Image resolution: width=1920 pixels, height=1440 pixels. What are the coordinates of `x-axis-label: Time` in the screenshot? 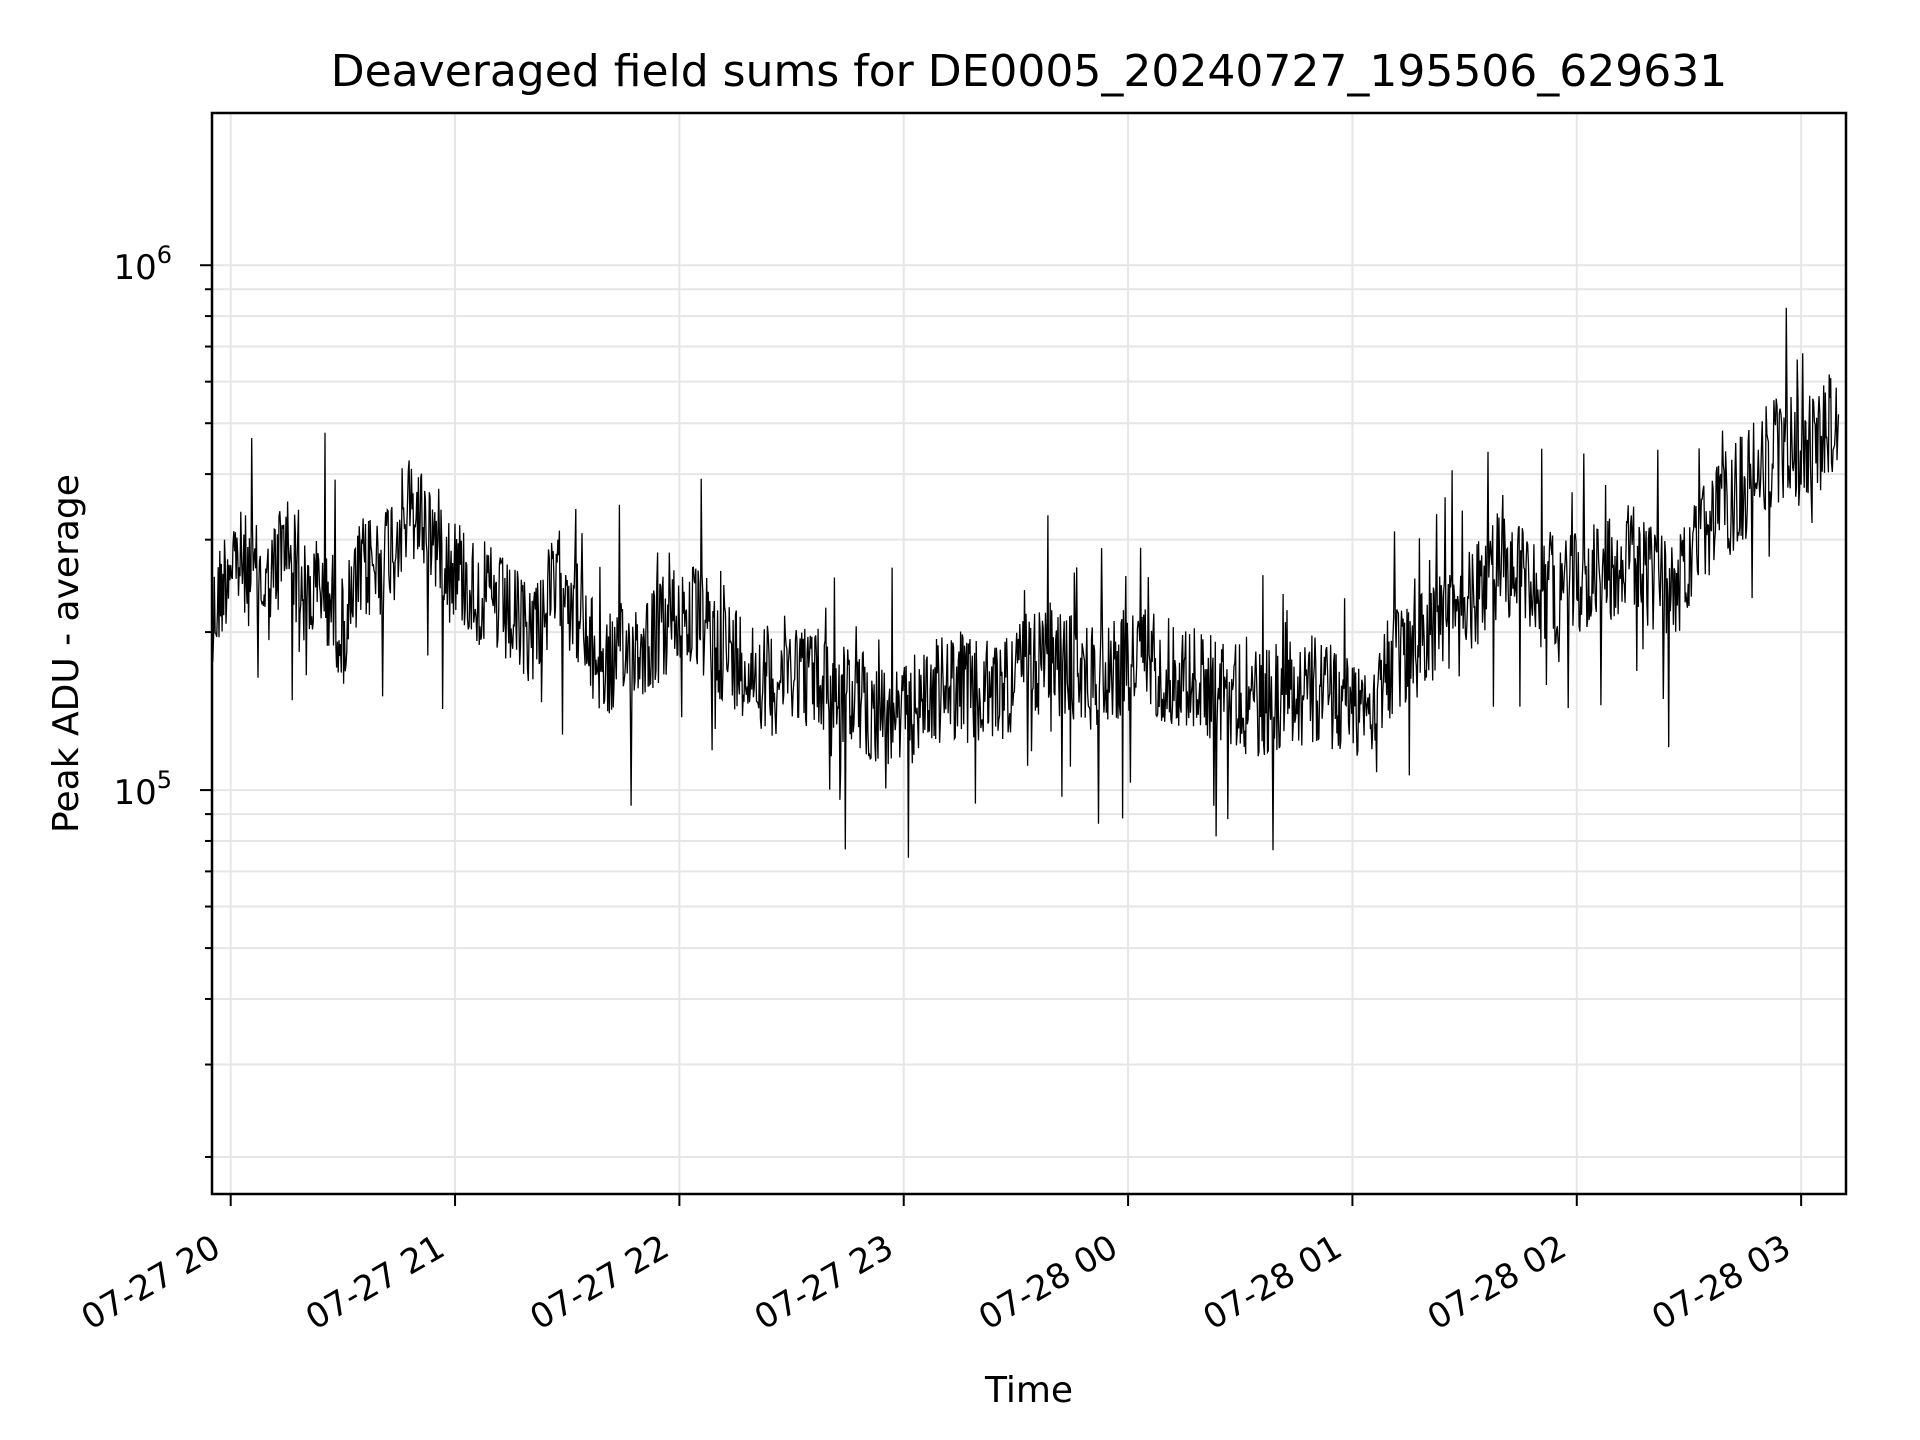 It's located at (1028, 1390).